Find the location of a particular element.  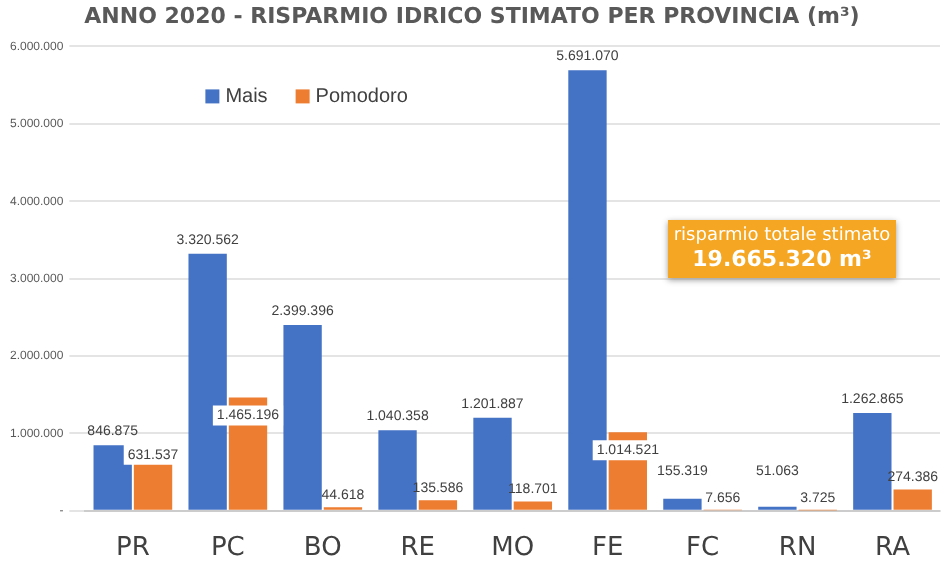

x-tick-label: RE is located at coordinates (417, 548).